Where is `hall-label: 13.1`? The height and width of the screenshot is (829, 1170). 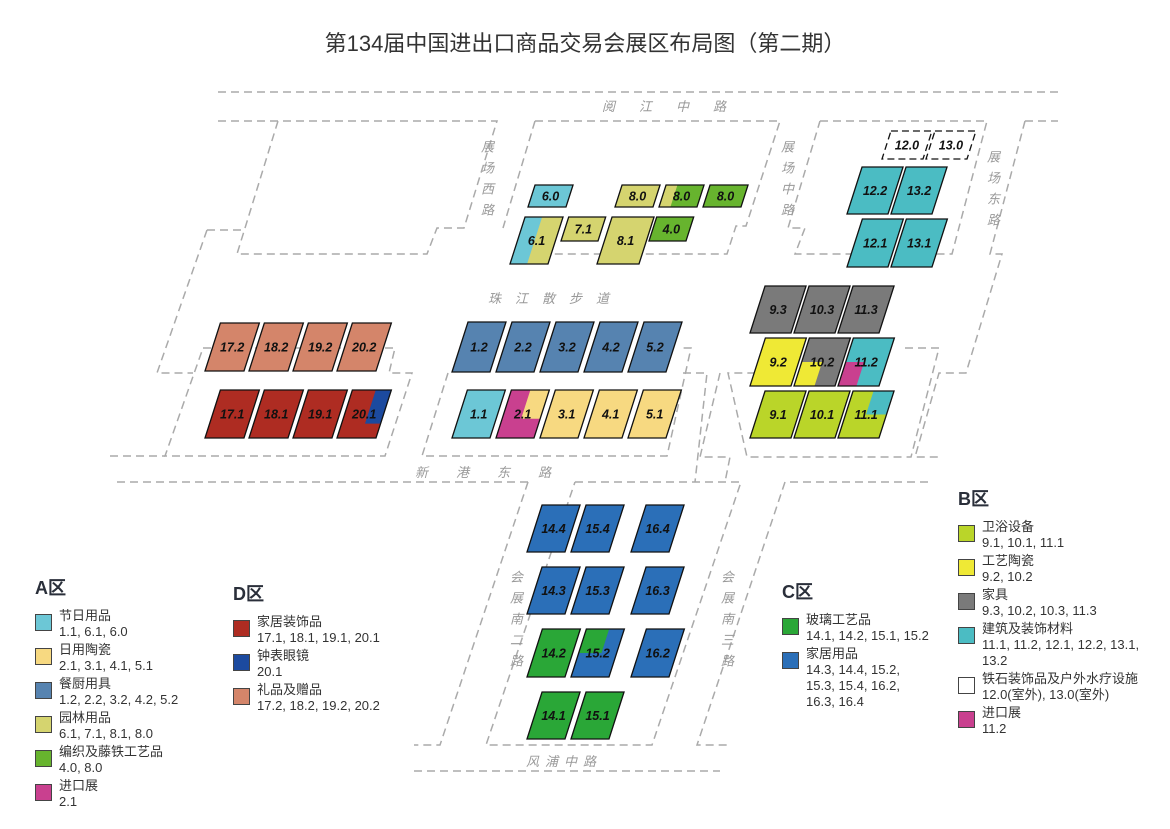
hall-label: 13.1 is located at coordinates (919, 243).